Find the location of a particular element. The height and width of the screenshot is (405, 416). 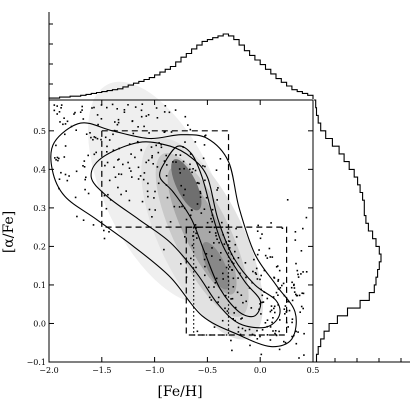

top-histogram-step is located at coordinates (181, 66).